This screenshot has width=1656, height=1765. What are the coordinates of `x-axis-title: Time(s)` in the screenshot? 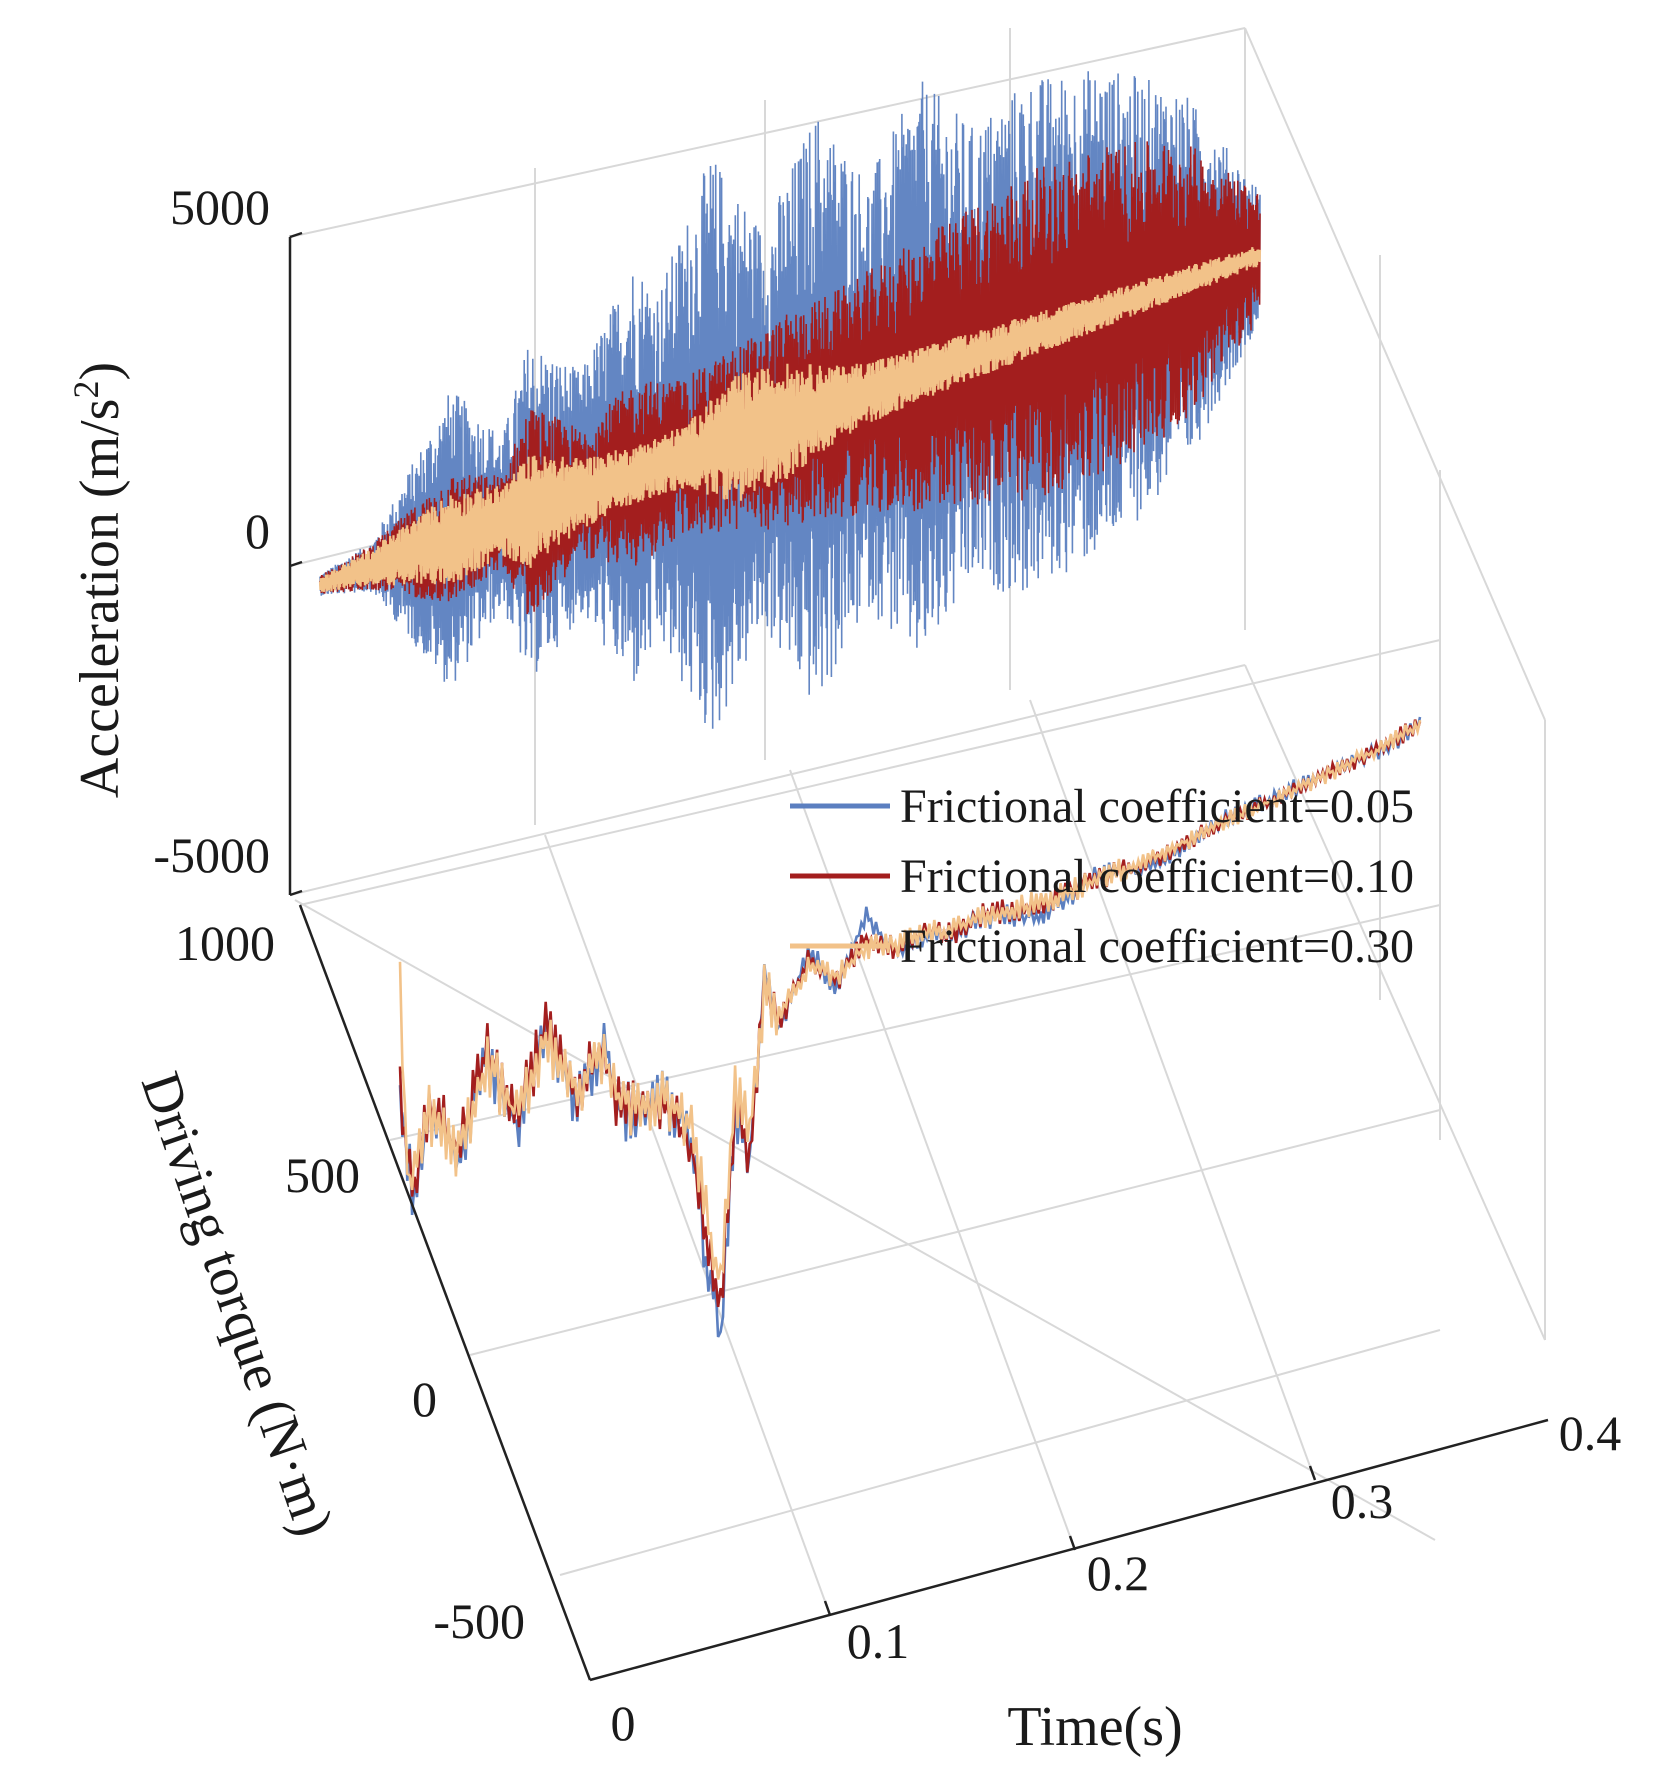 It's located at (1094, 1727).